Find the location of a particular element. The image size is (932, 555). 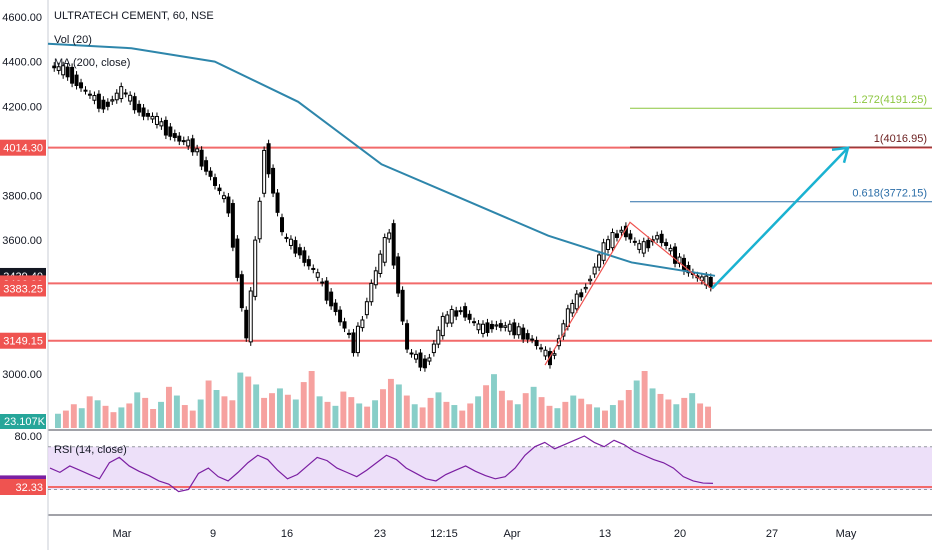

y-tick-label: 3000.00 is located at coordinates (22, 375).